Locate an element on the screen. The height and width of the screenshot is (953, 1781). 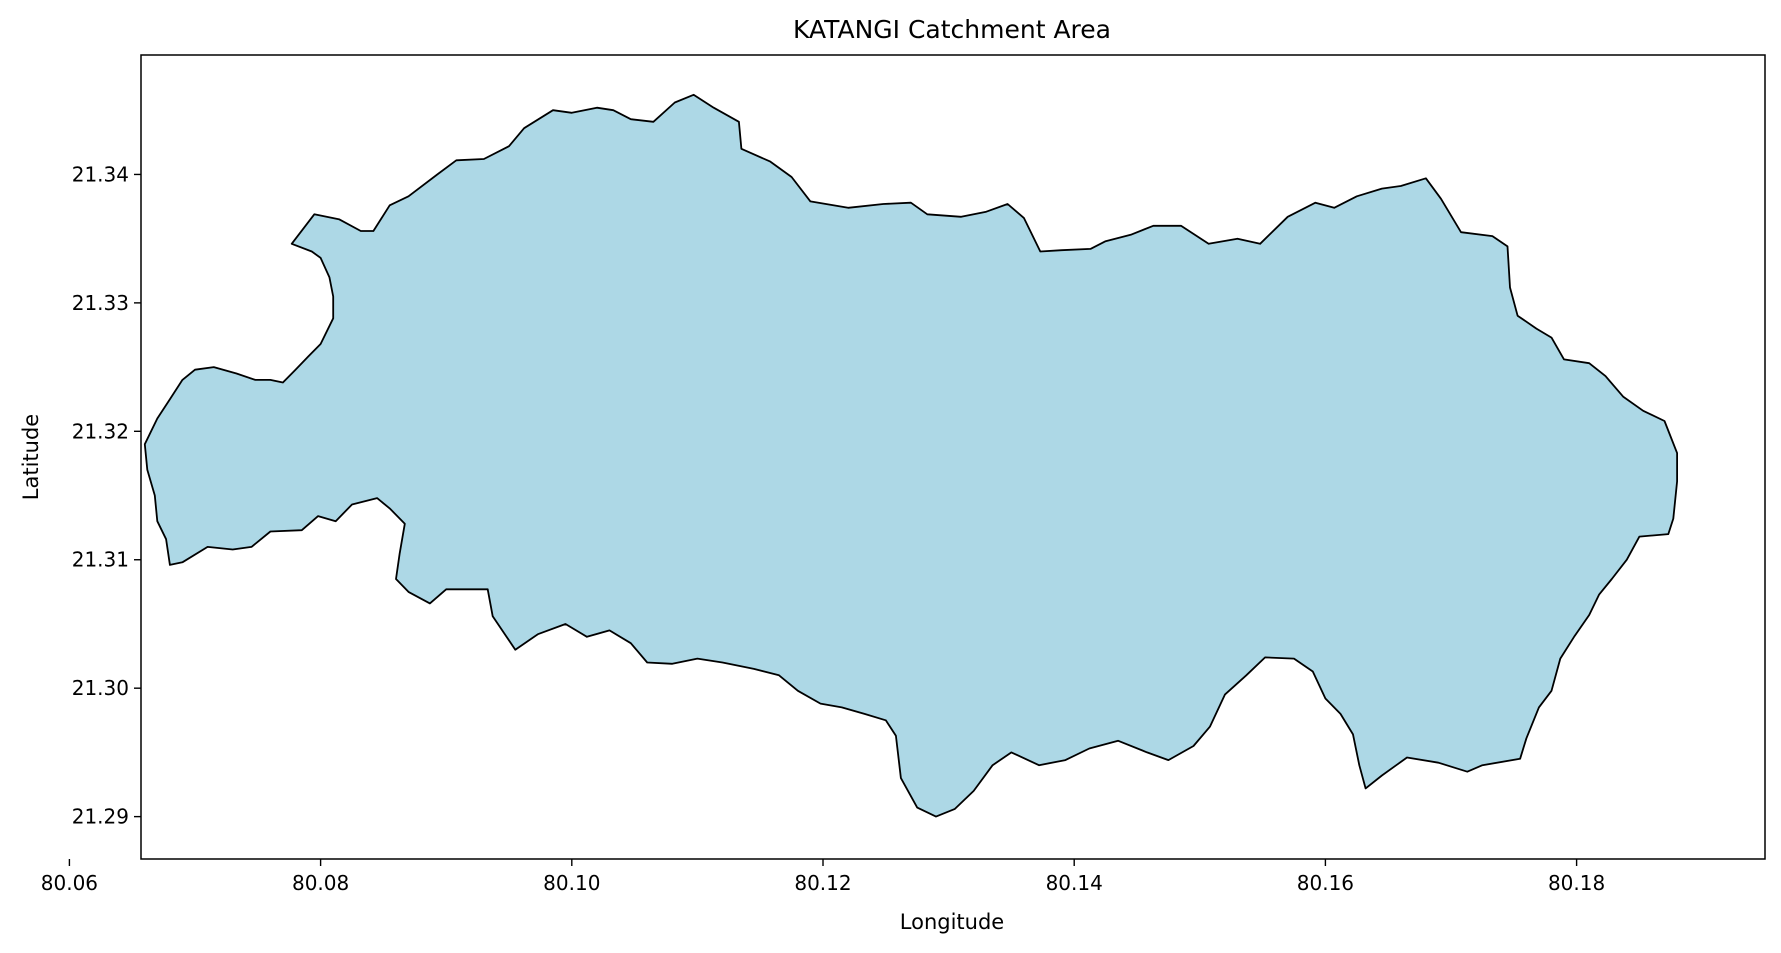
y-axis-ticks: 21.29 21.30 21.31 21.32 21.33 21.34 is located at coordinates (106, 495).